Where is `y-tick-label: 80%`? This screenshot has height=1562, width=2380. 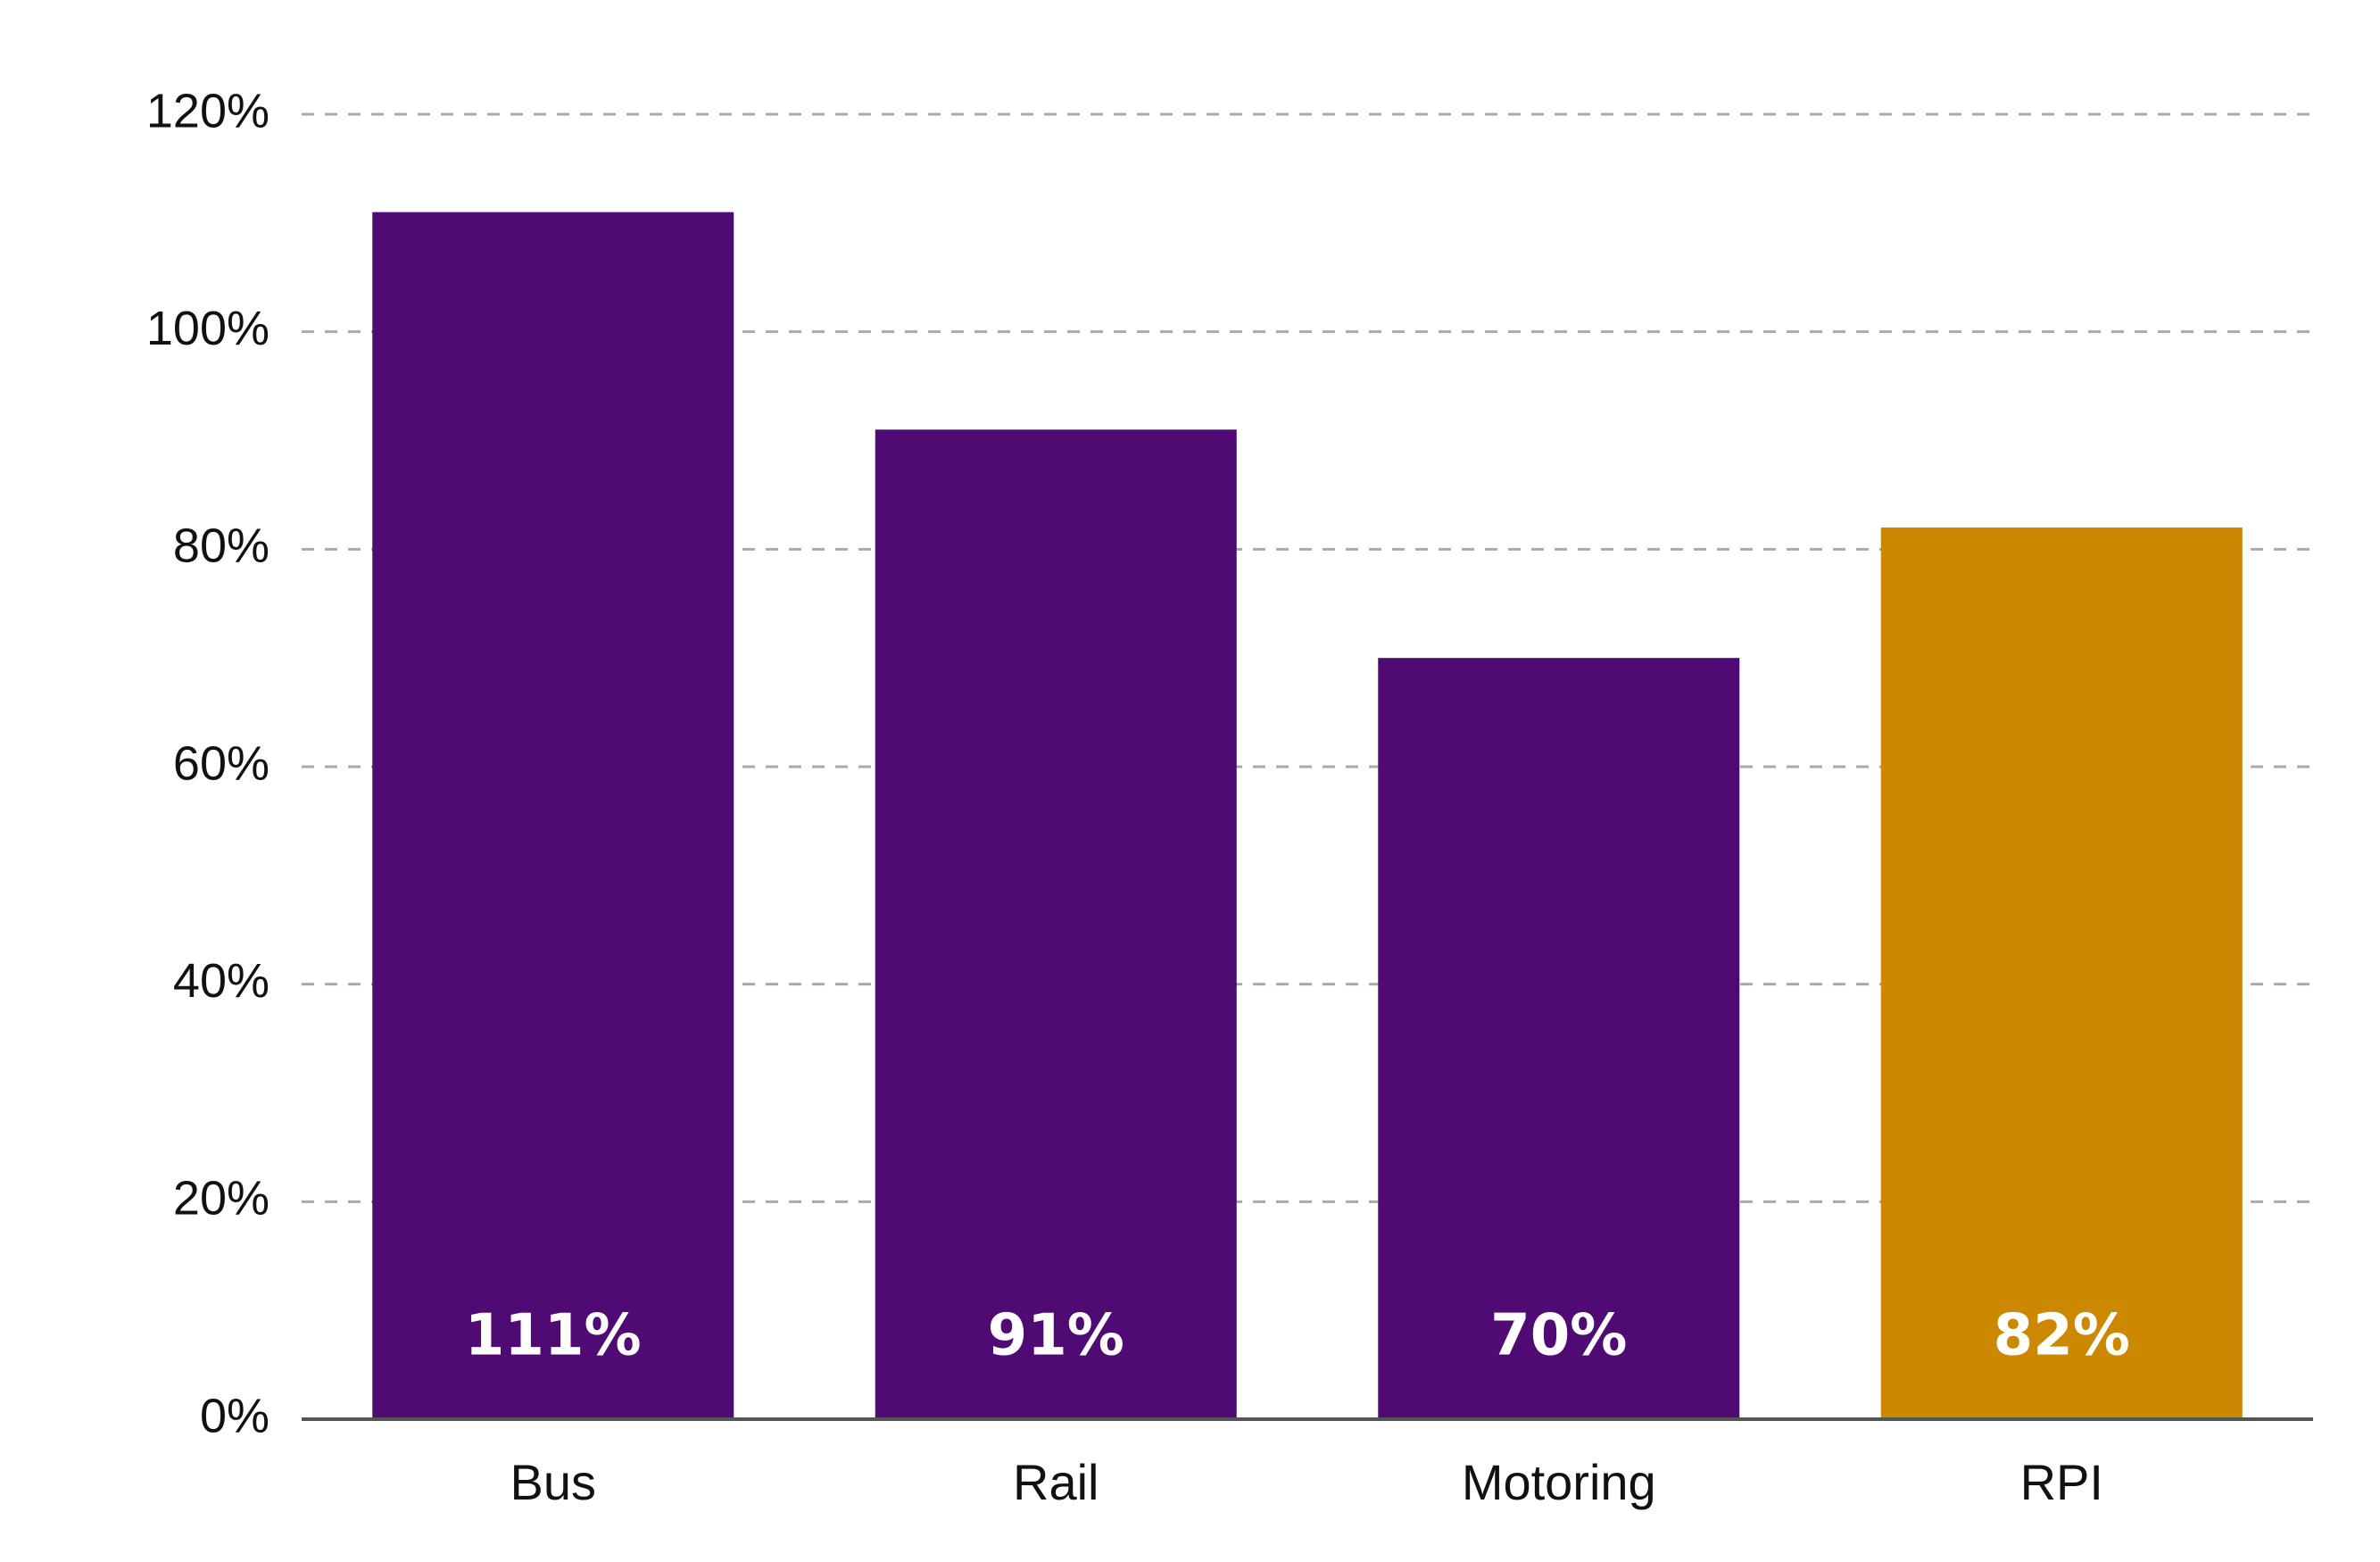 y-tick-label: 80% is located at coordinates (222, 546).